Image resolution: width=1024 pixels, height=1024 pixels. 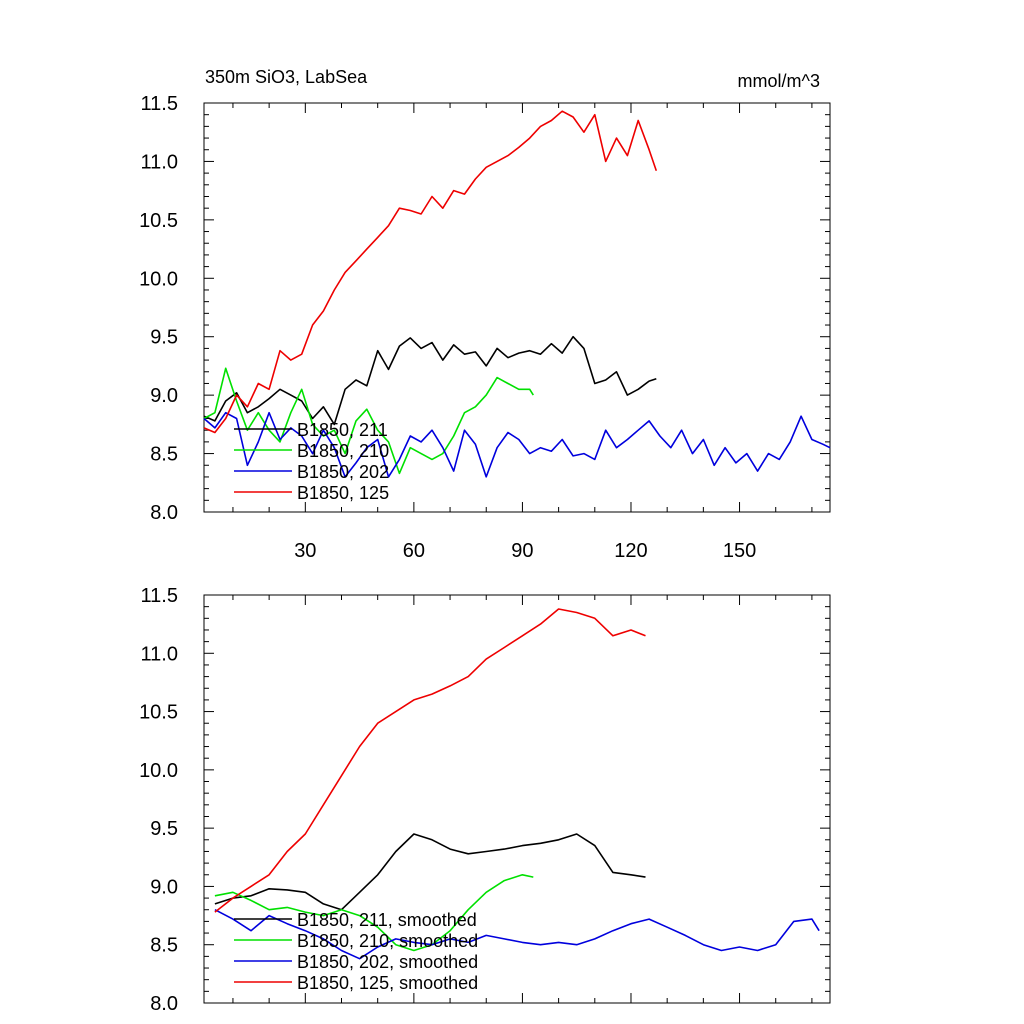 I want to click on x-tick-label: 30, so click(x=305, y=551).